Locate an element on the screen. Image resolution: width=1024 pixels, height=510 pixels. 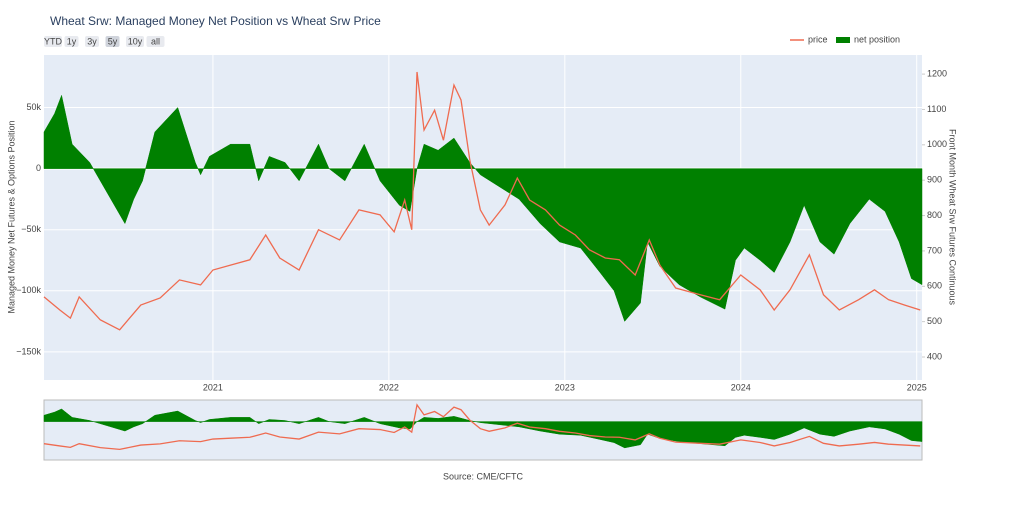
legend-swatch is located at coordinates (843, 40).